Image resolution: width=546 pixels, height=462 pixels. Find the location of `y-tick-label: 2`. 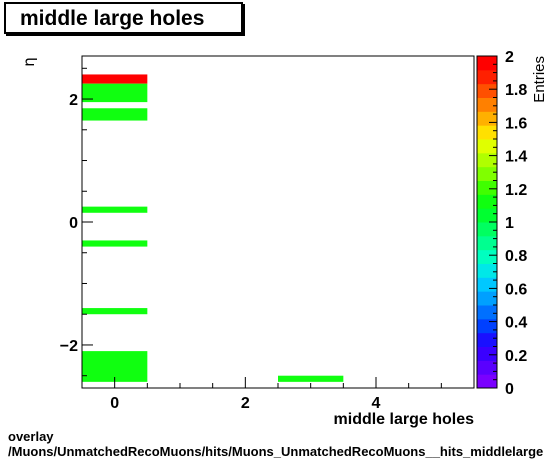

y-tick-label: 2 is located at coordinates (73, 100).